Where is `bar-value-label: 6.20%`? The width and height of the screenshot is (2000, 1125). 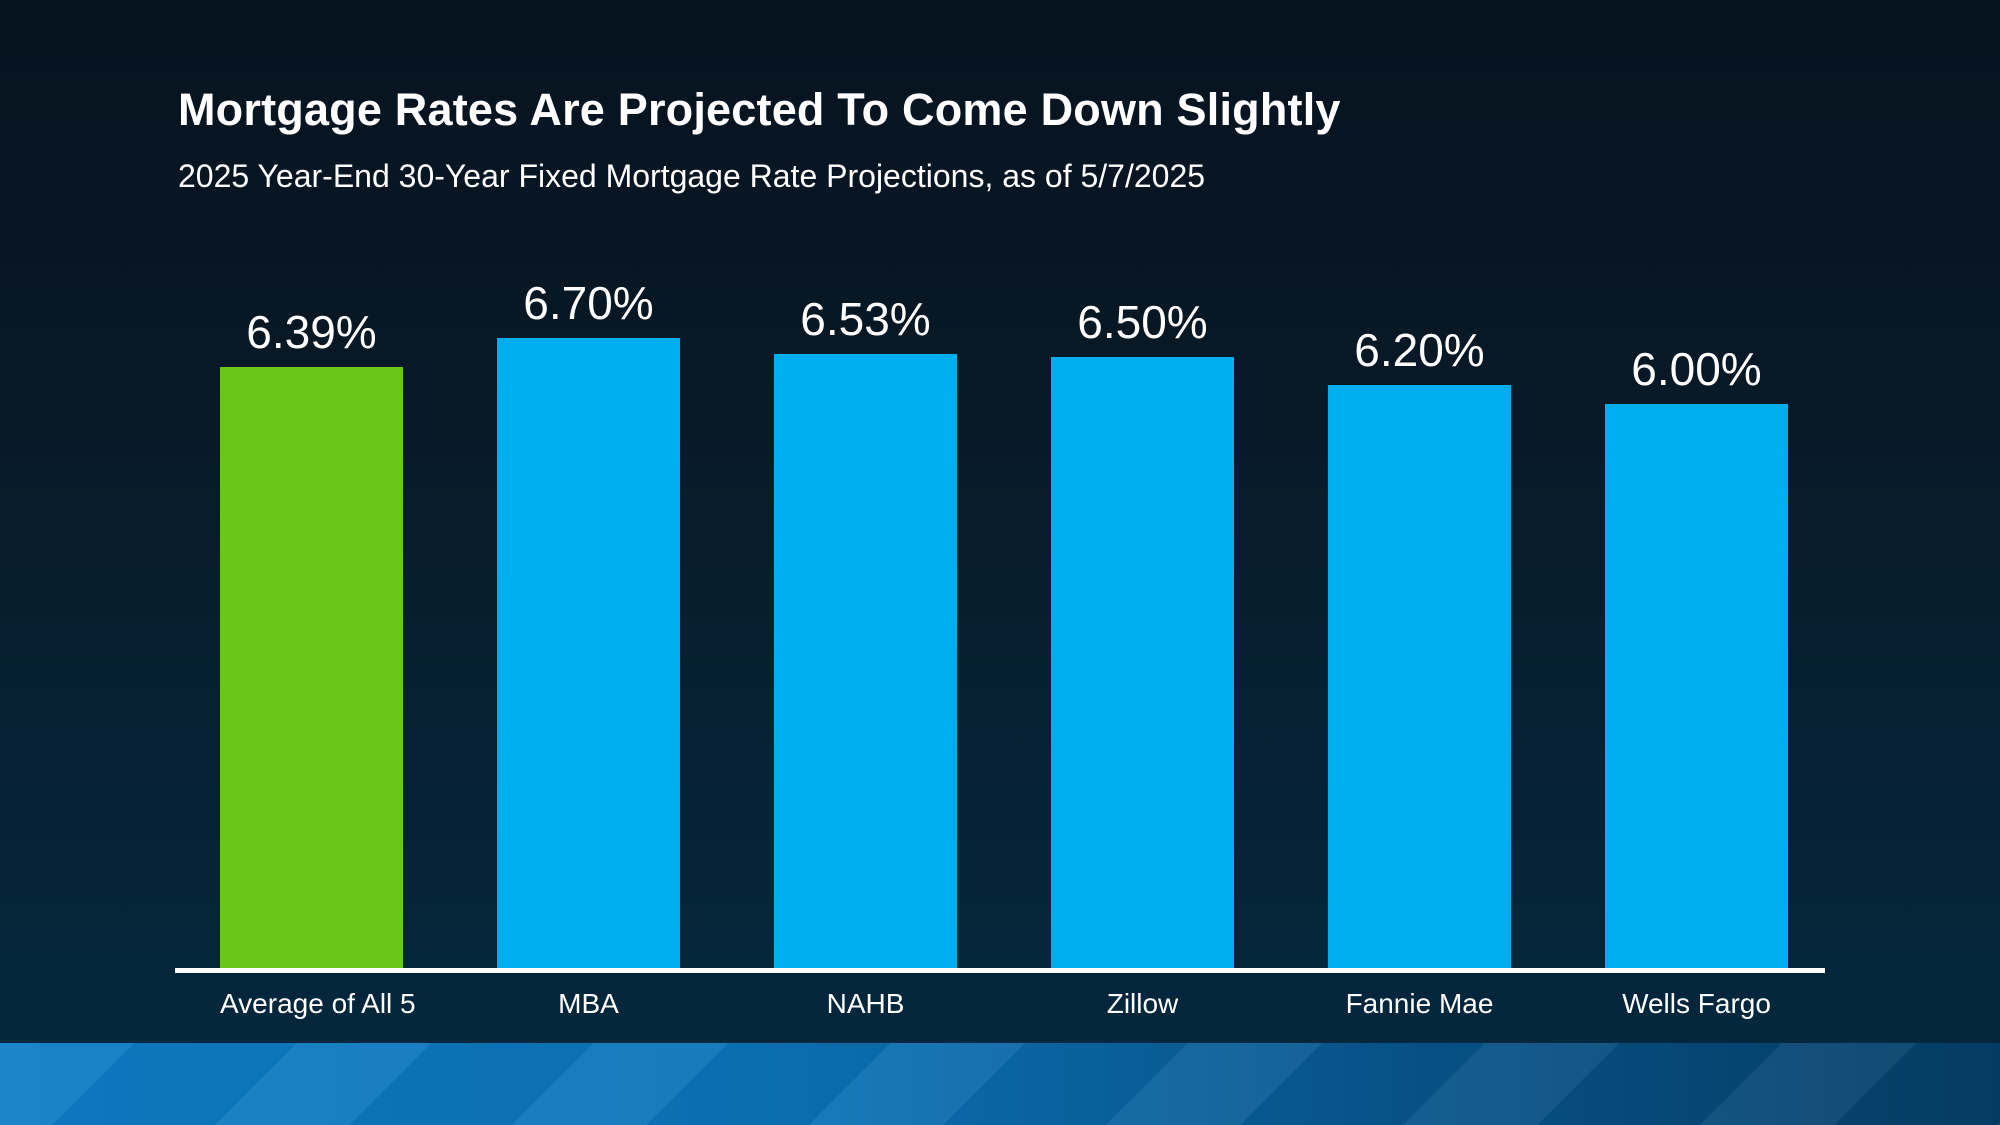 bar-value-label: 6.20% is located at coordinates (1419, 350).